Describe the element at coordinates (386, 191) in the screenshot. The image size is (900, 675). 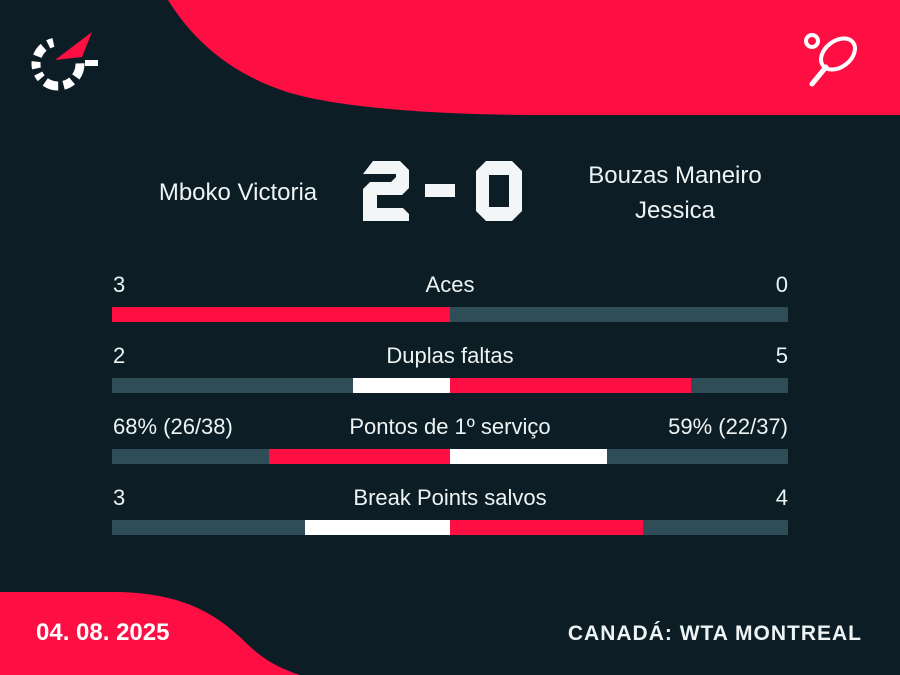
I see `home-score-digit` at that location.